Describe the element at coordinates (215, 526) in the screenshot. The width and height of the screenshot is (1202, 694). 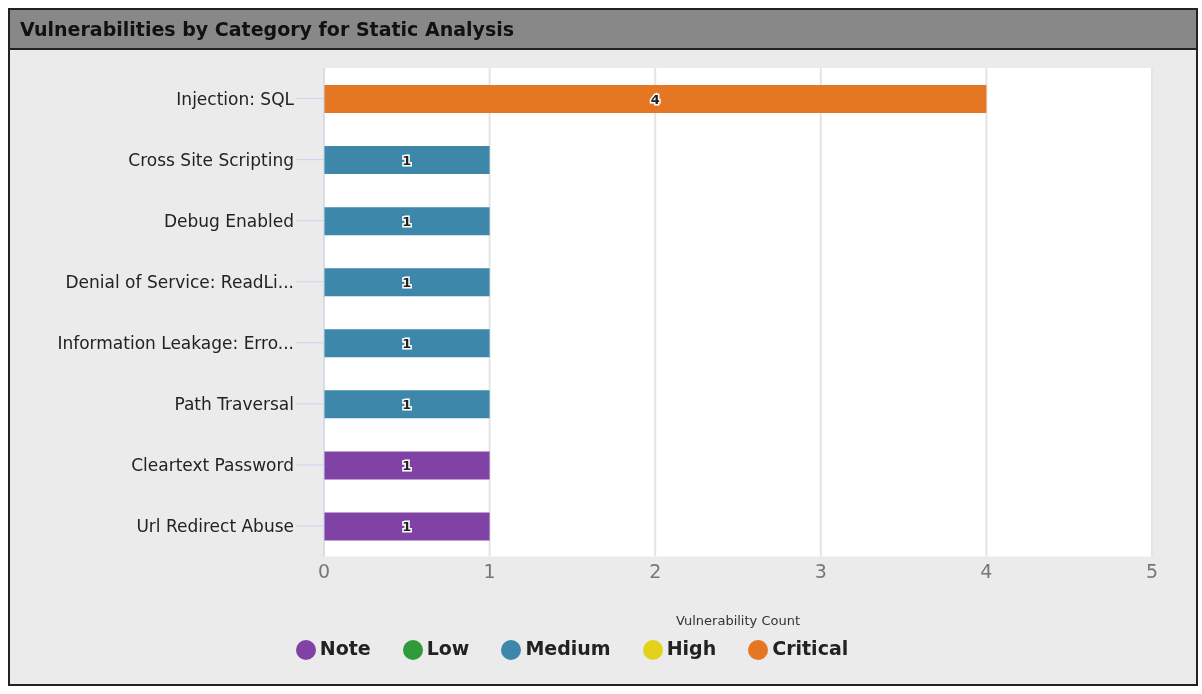
I see `y-tick-label: Url Redirect Abuse` at that location.